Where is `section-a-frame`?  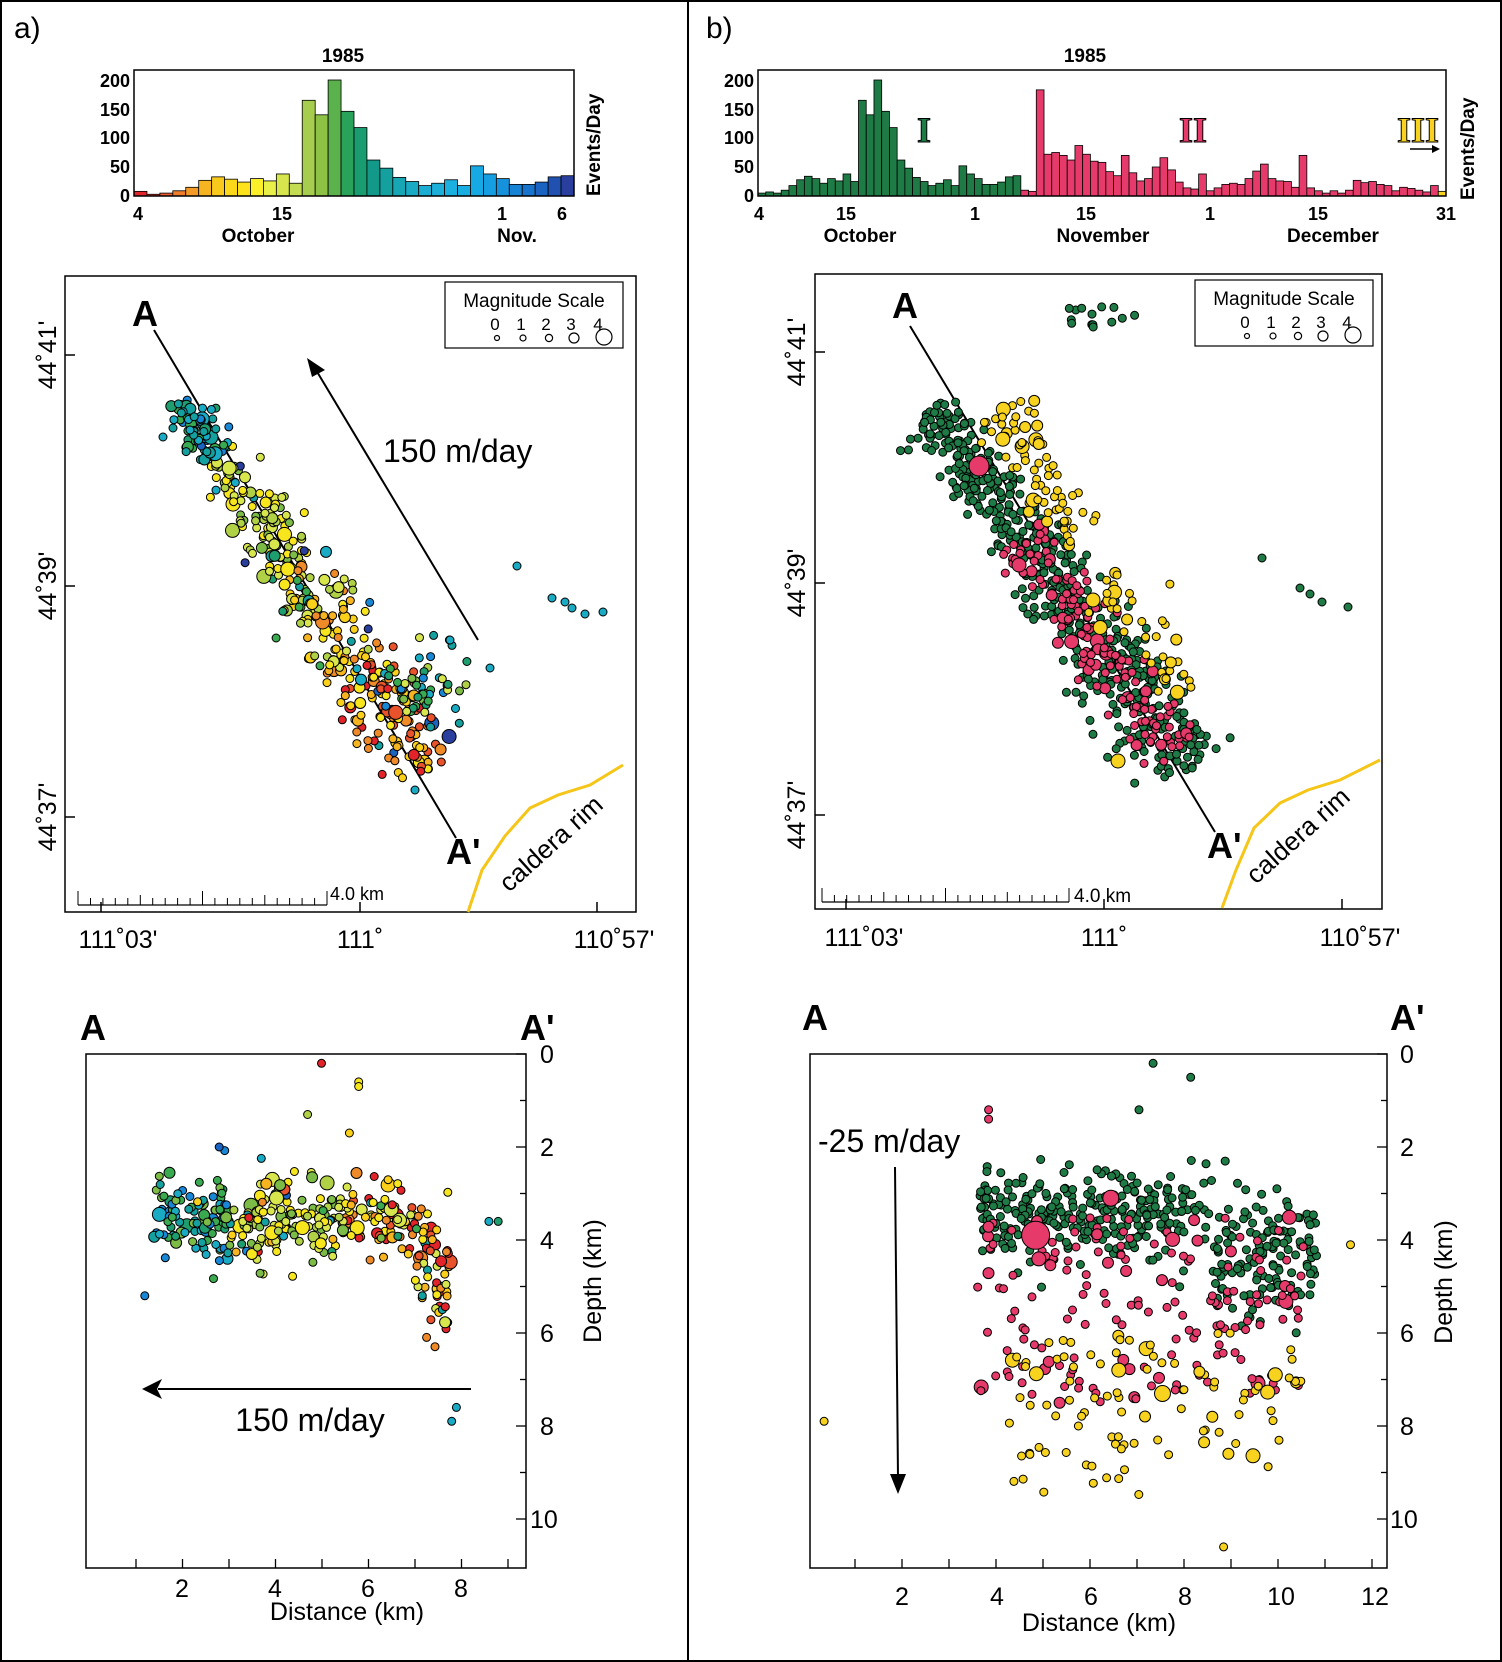
section-a-frame is located at coordinates (306, 1311).